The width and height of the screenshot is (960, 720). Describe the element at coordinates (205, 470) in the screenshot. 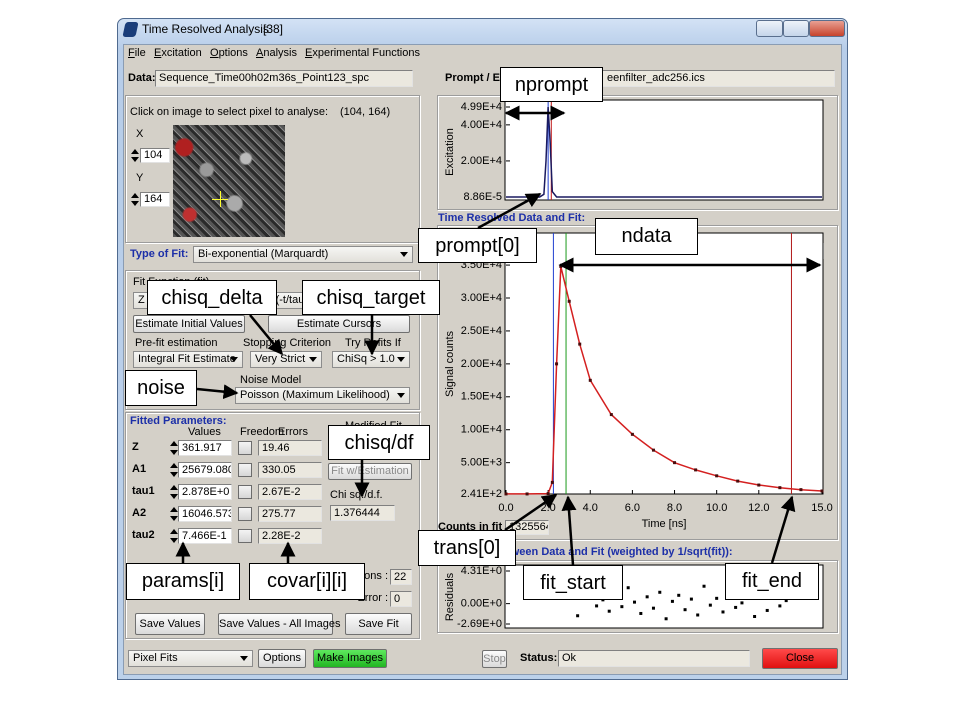

I see `param-value: 25679.080` at that location.